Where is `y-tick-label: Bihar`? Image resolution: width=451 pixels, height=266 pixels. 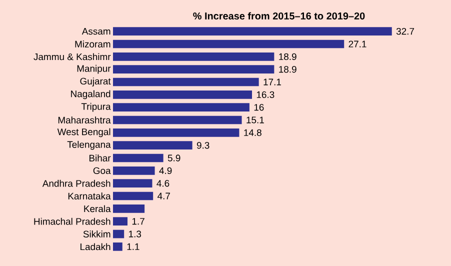
y-tick-label: Bihar is located at coordinates (100, 158).